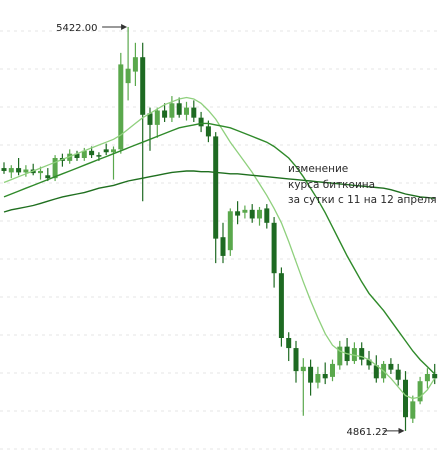 The height and width of the screenshot is (476, 438). I want to click on high-price-label: 5422.00, so click(76, 28).